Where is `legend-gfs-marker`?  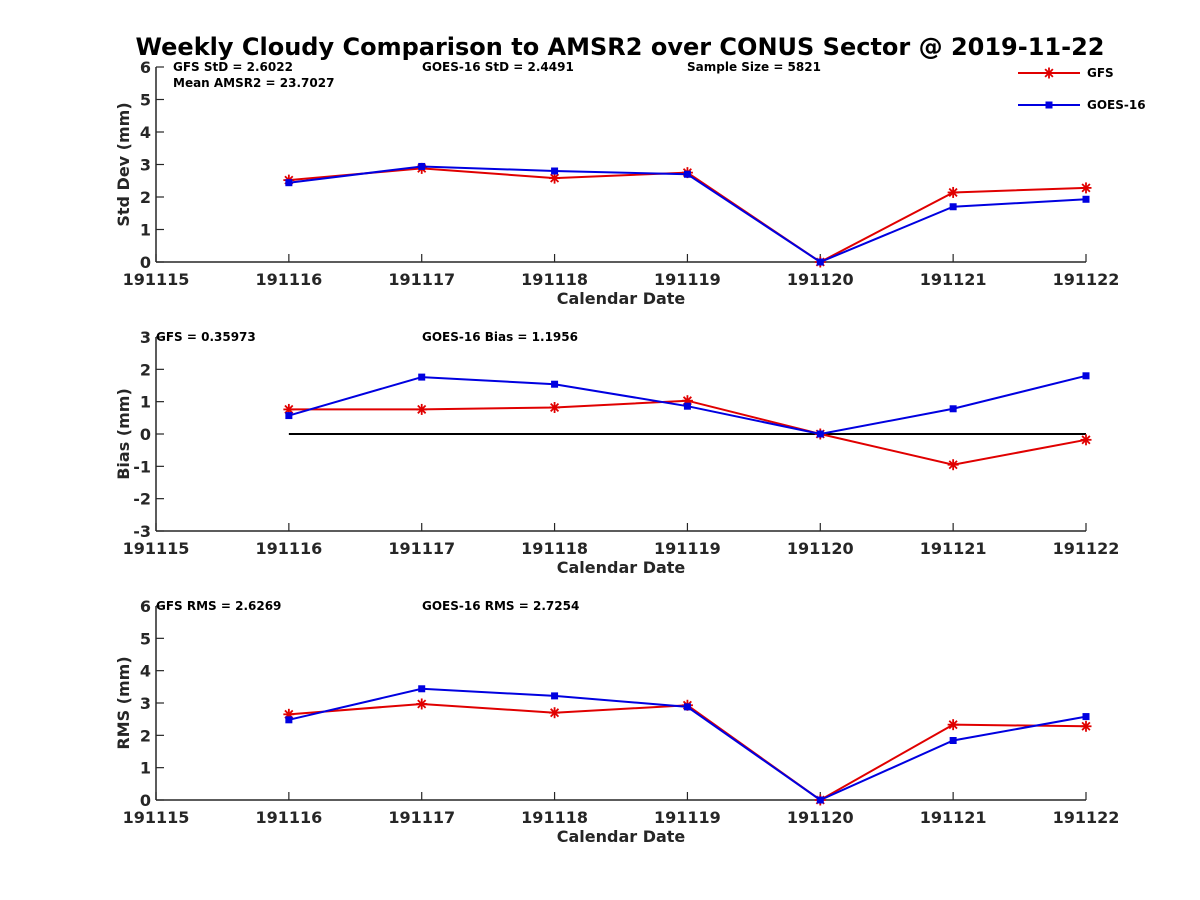
legend-gfs-marker is located at coordinates (1049, 73).